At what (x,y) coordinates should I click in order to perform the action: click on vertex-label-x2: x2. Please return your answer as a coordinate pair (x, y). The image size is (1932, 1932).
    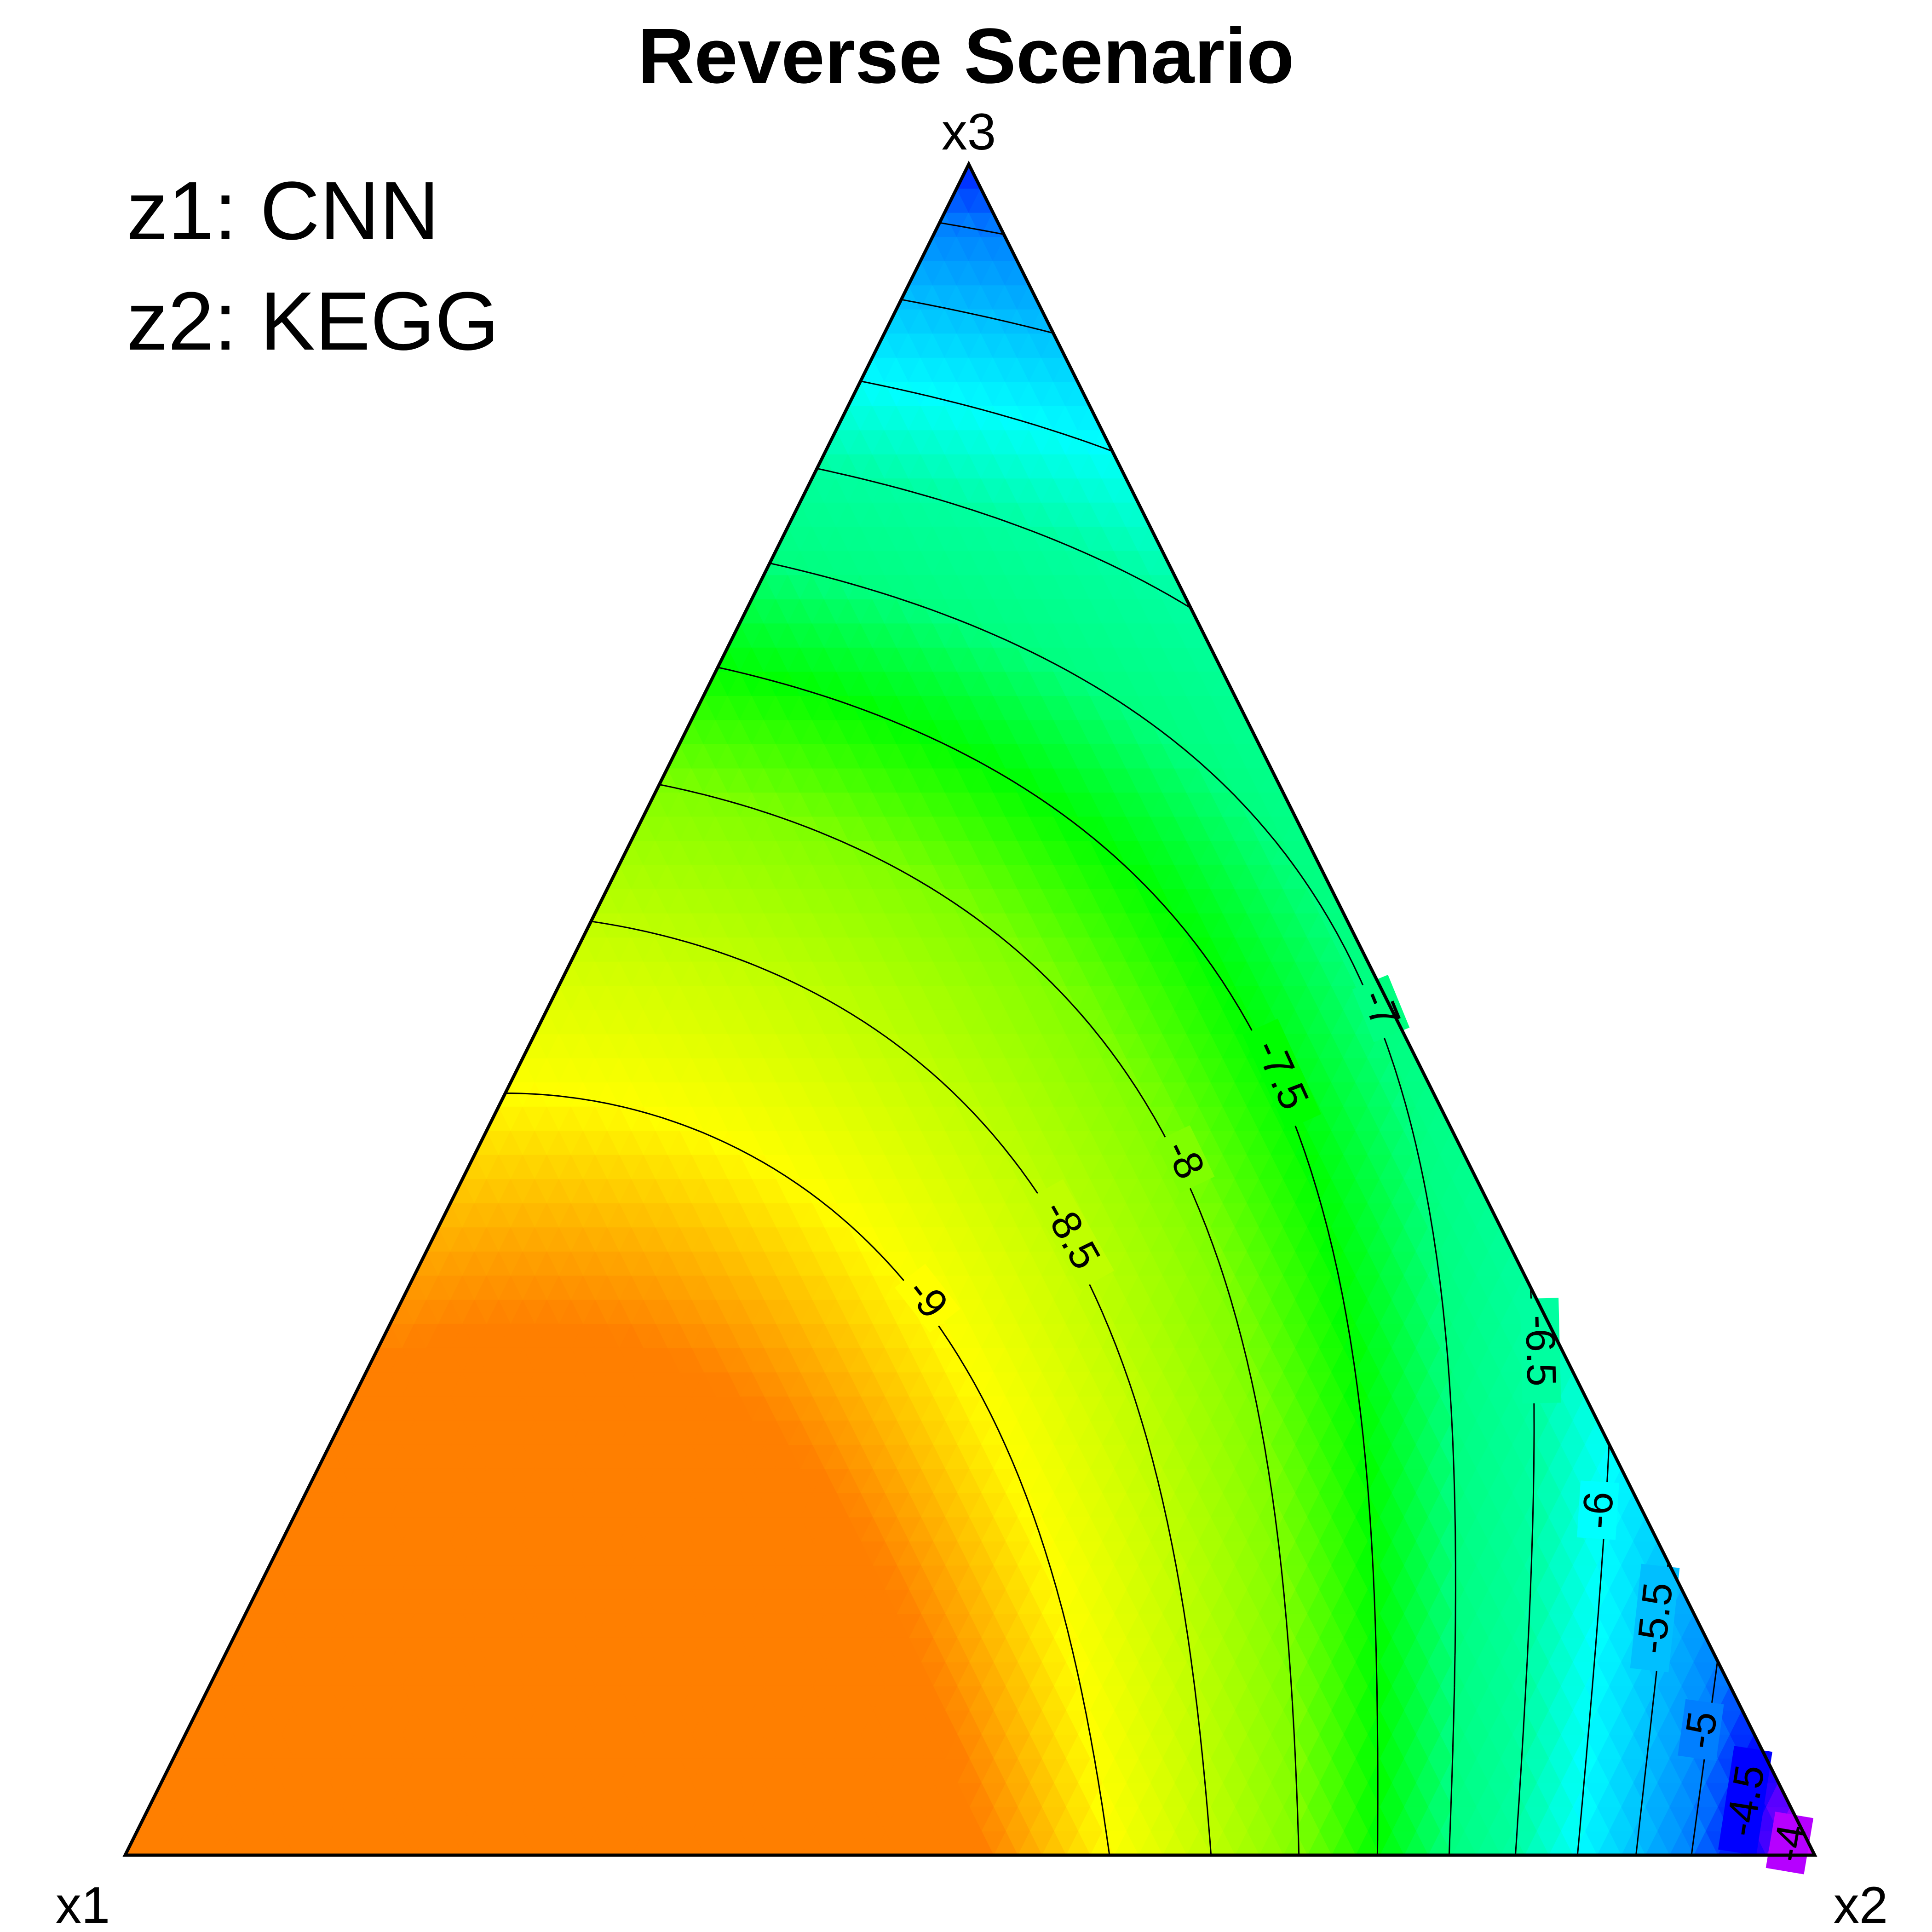
    Looking at the image, I should click on (1861, 1904).